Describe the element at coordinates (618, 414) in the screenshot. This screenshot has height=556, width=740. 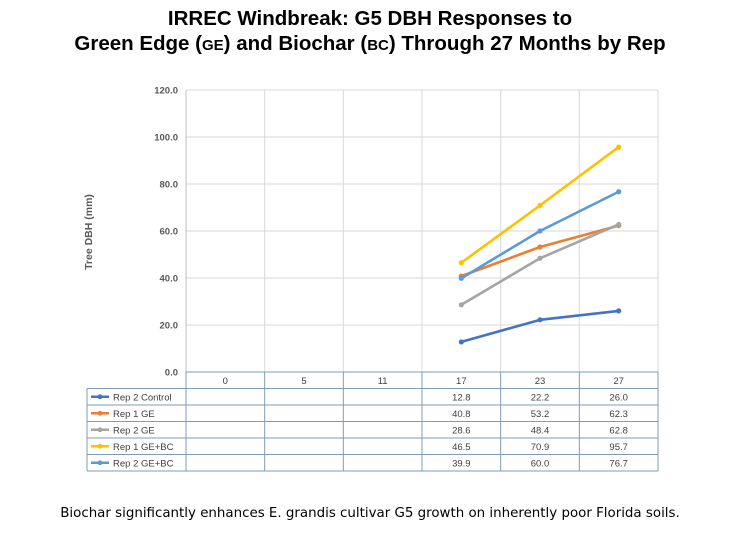
I see `data-label: 62.3` at that location.